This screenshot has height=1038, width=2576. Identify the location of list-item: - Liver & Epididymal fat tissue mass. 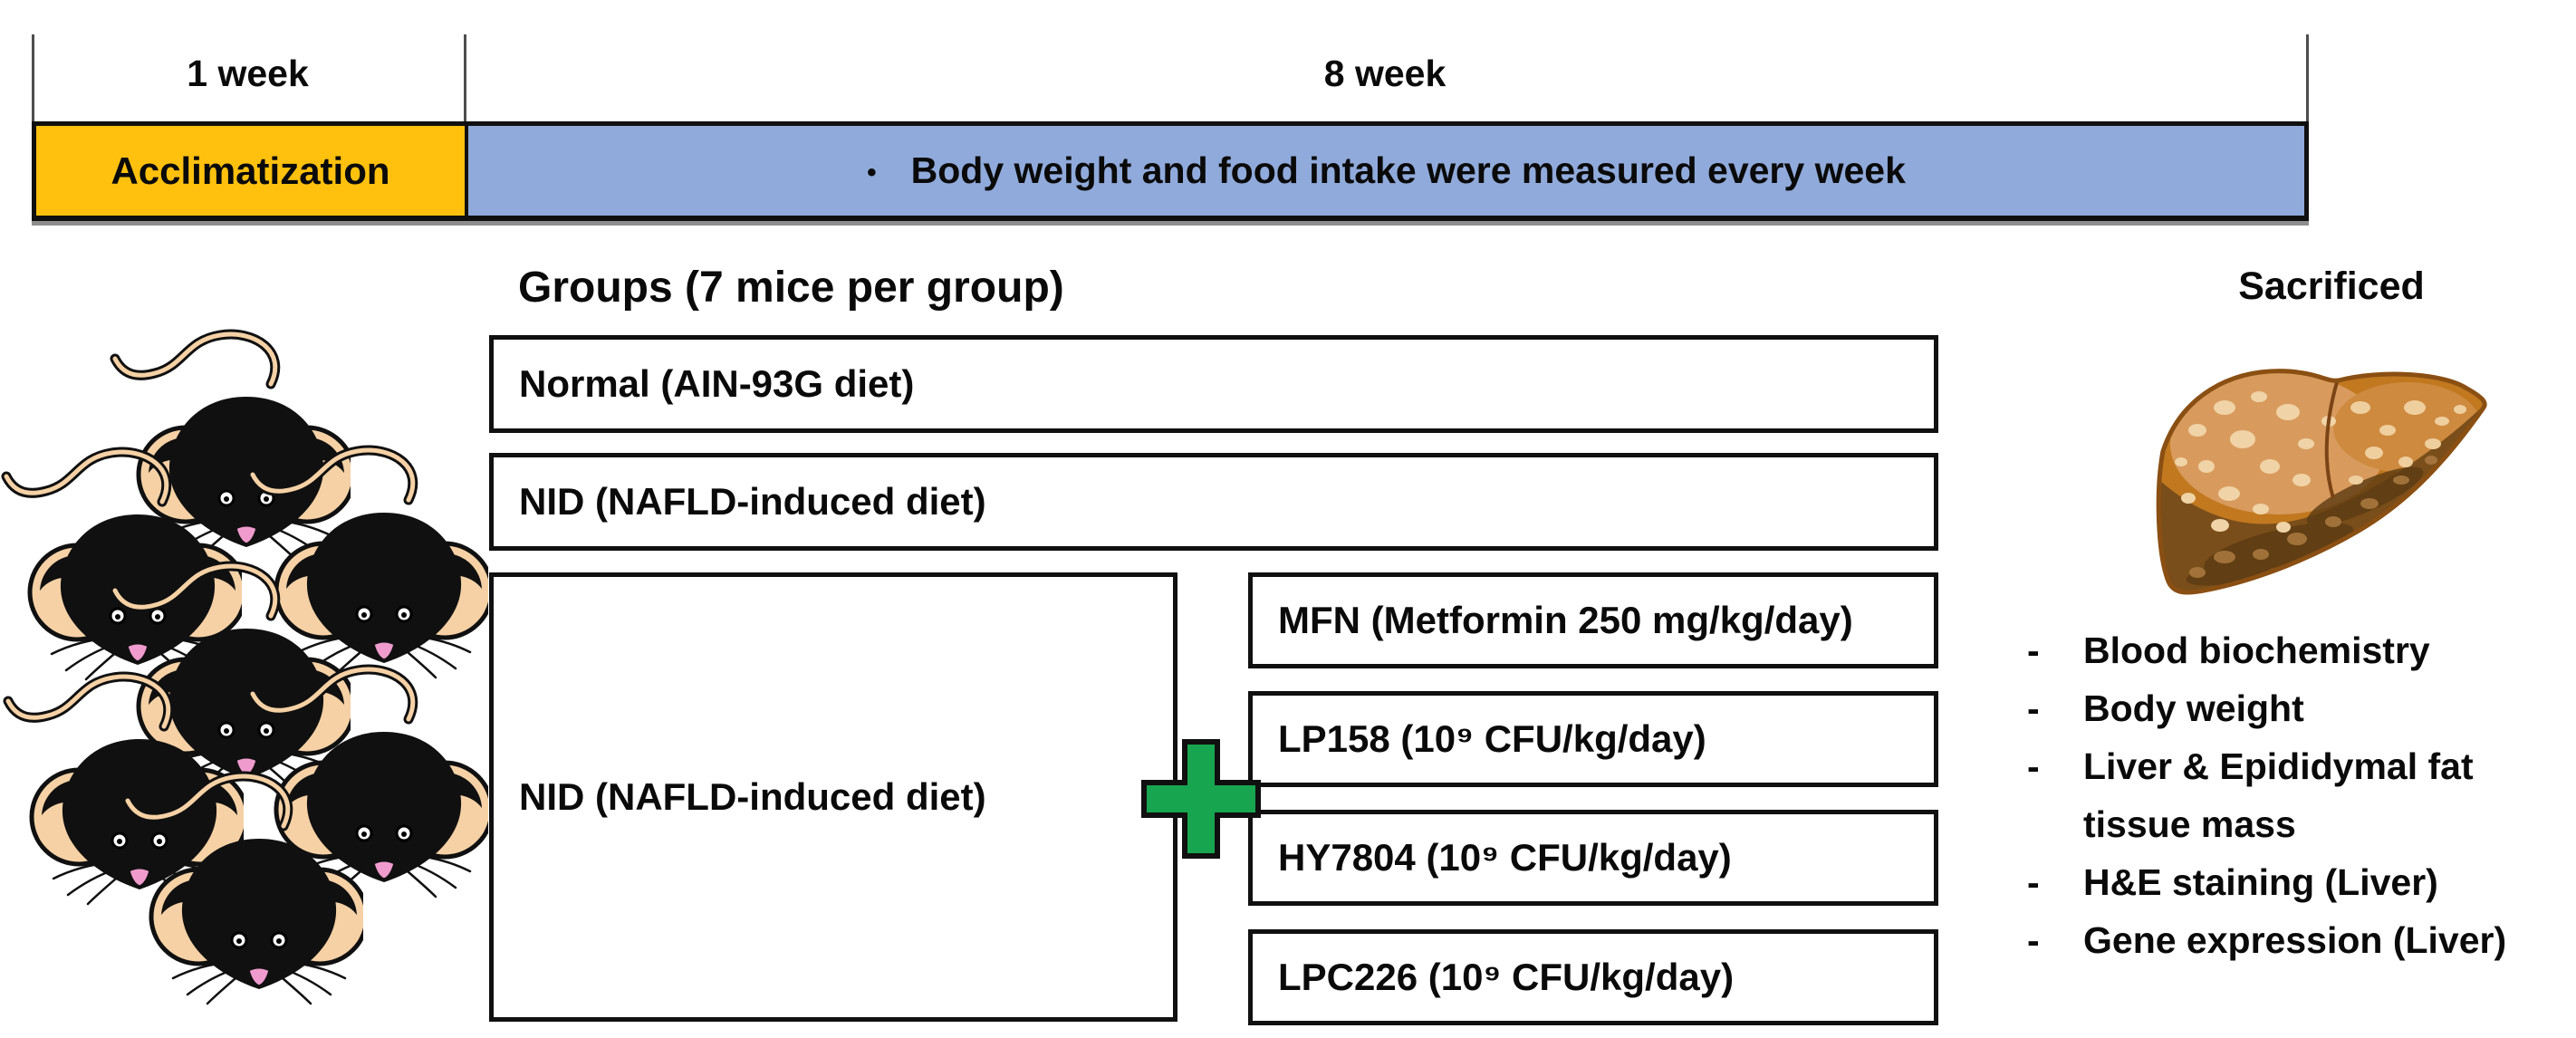
(2301, 795).